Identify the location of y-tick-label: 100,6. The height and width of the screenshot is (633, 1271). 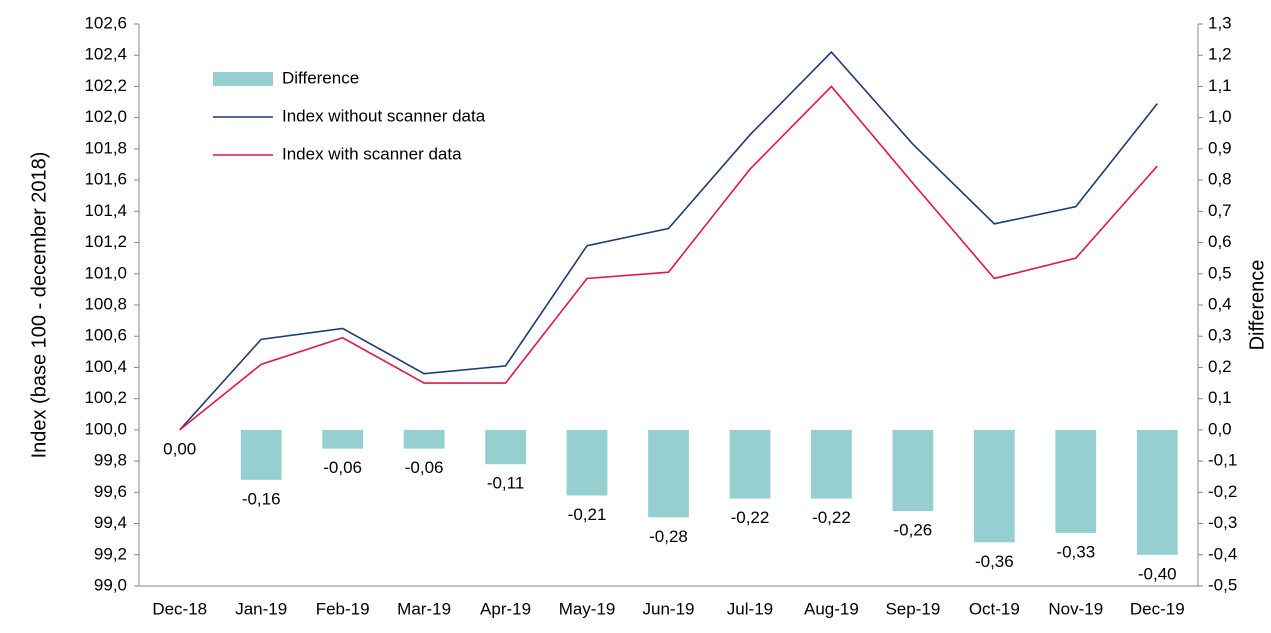
(105, 335).